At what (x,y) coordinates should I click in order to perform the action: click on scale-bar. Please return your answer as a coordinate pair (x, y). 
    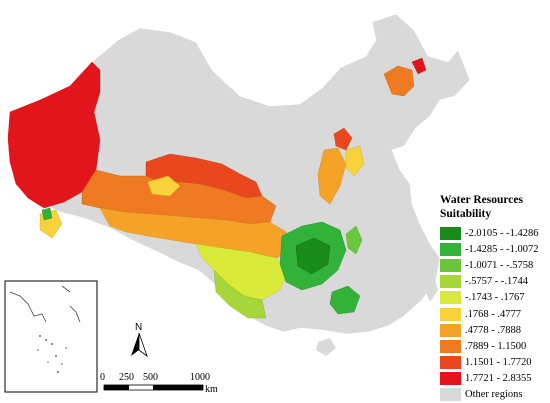
    Looking at the image, I should click on (153, 387).